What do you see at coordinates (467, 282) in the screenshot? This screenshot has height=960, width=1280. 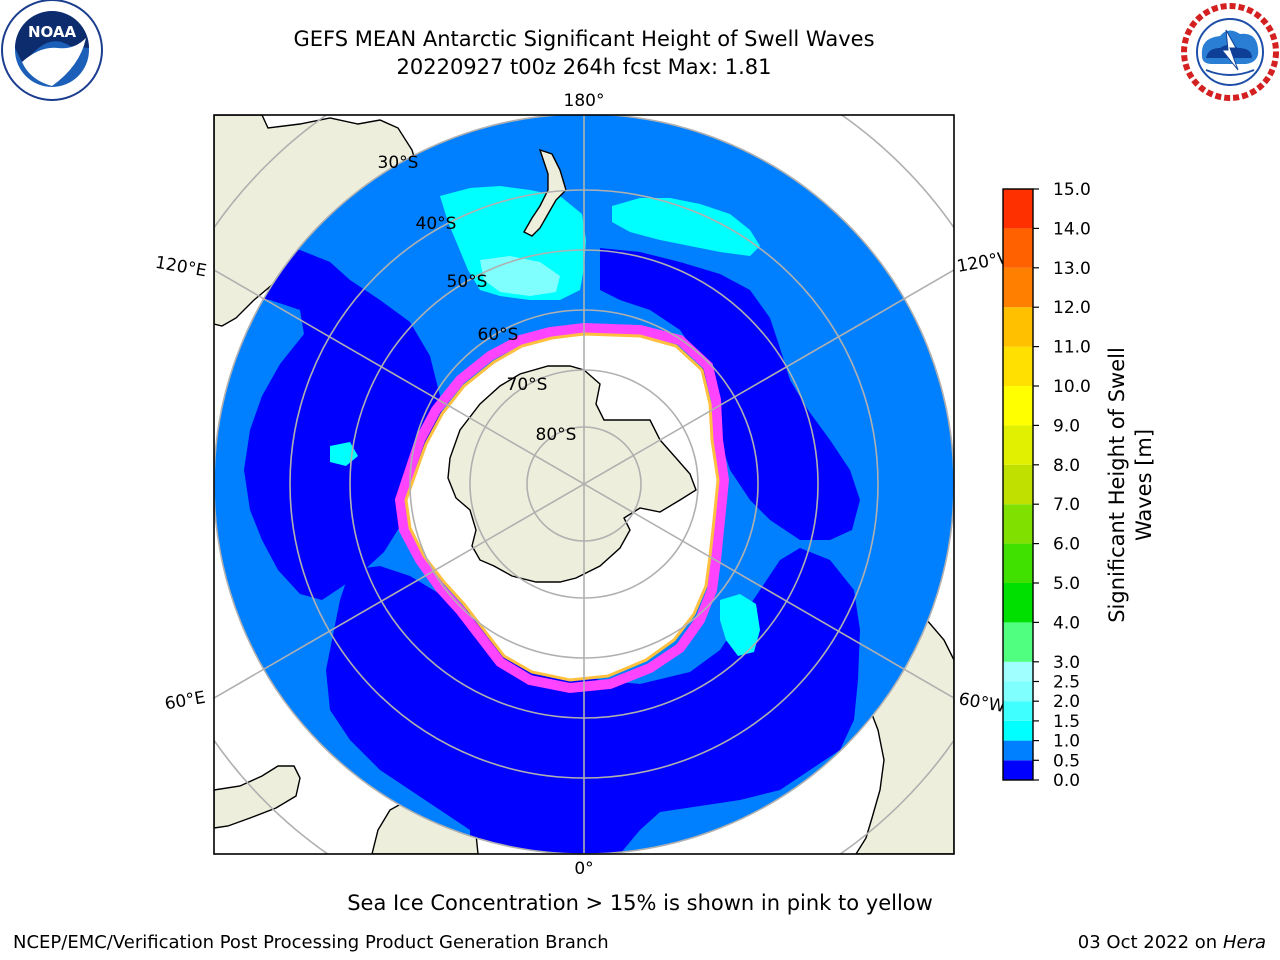 I see `lat-label-50s: 50°S` at bounding box center [467, 282].